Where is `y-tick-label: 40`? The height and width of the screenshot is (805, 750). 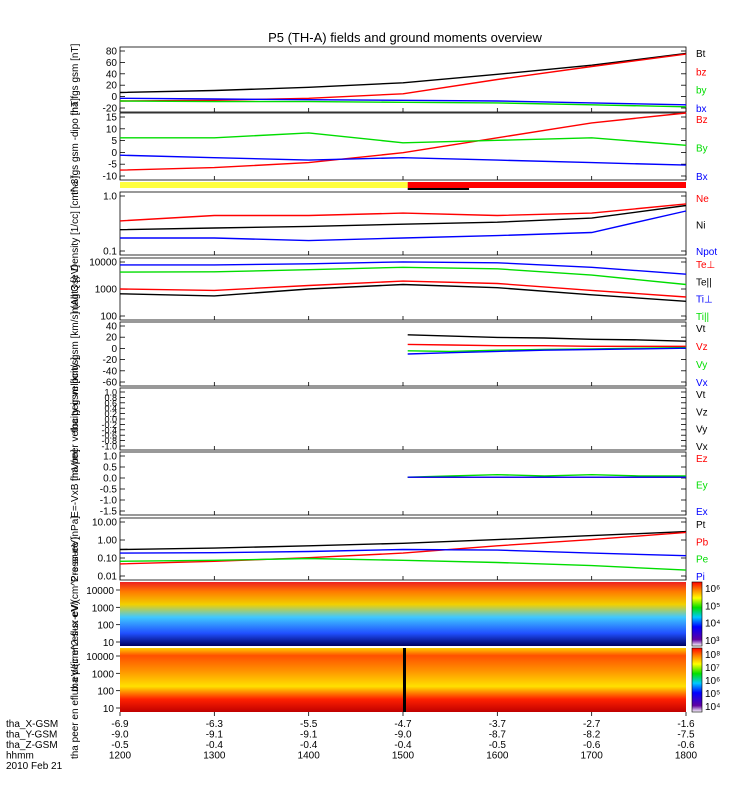 y-tick-label: 40 is located at coordinates (112, 327).